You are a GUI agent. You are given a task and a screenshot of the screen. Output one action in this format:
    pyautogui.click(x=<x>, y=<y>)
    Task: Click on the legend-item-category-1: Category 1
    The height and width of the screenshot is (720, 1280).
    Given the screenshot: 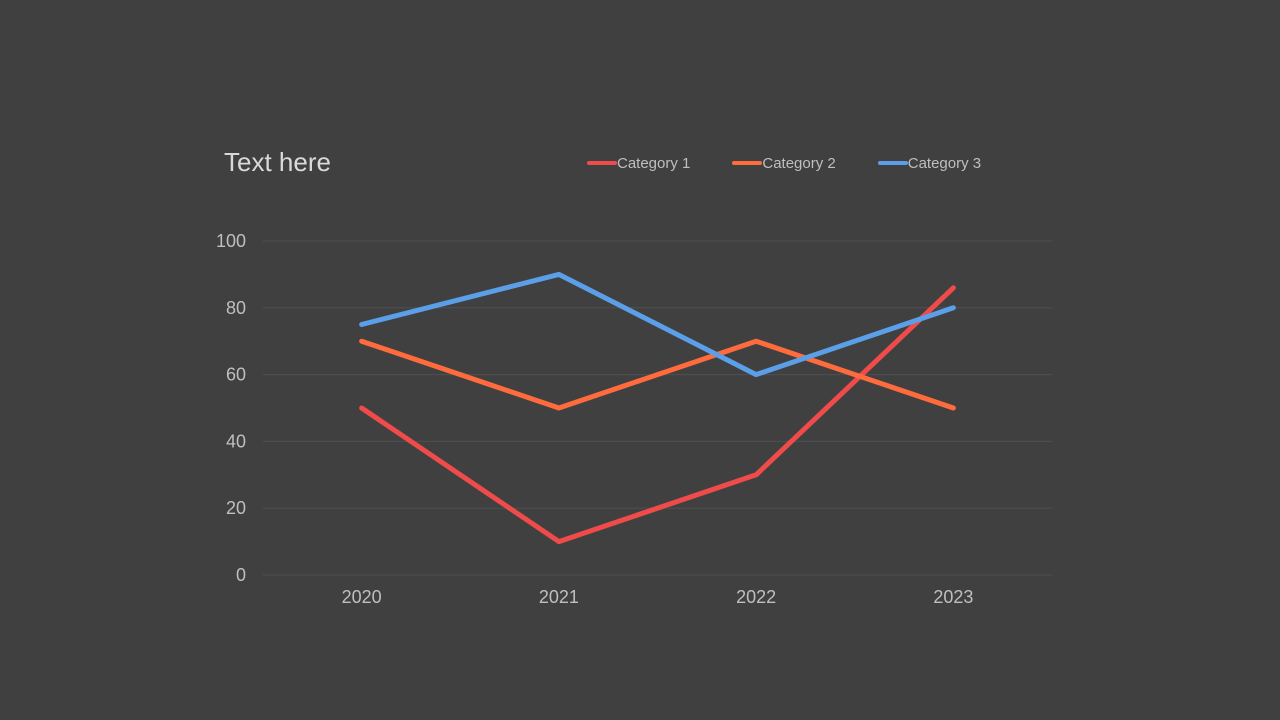 What is the action you would take?
    pyautogui.click(x=638, y=163)
    